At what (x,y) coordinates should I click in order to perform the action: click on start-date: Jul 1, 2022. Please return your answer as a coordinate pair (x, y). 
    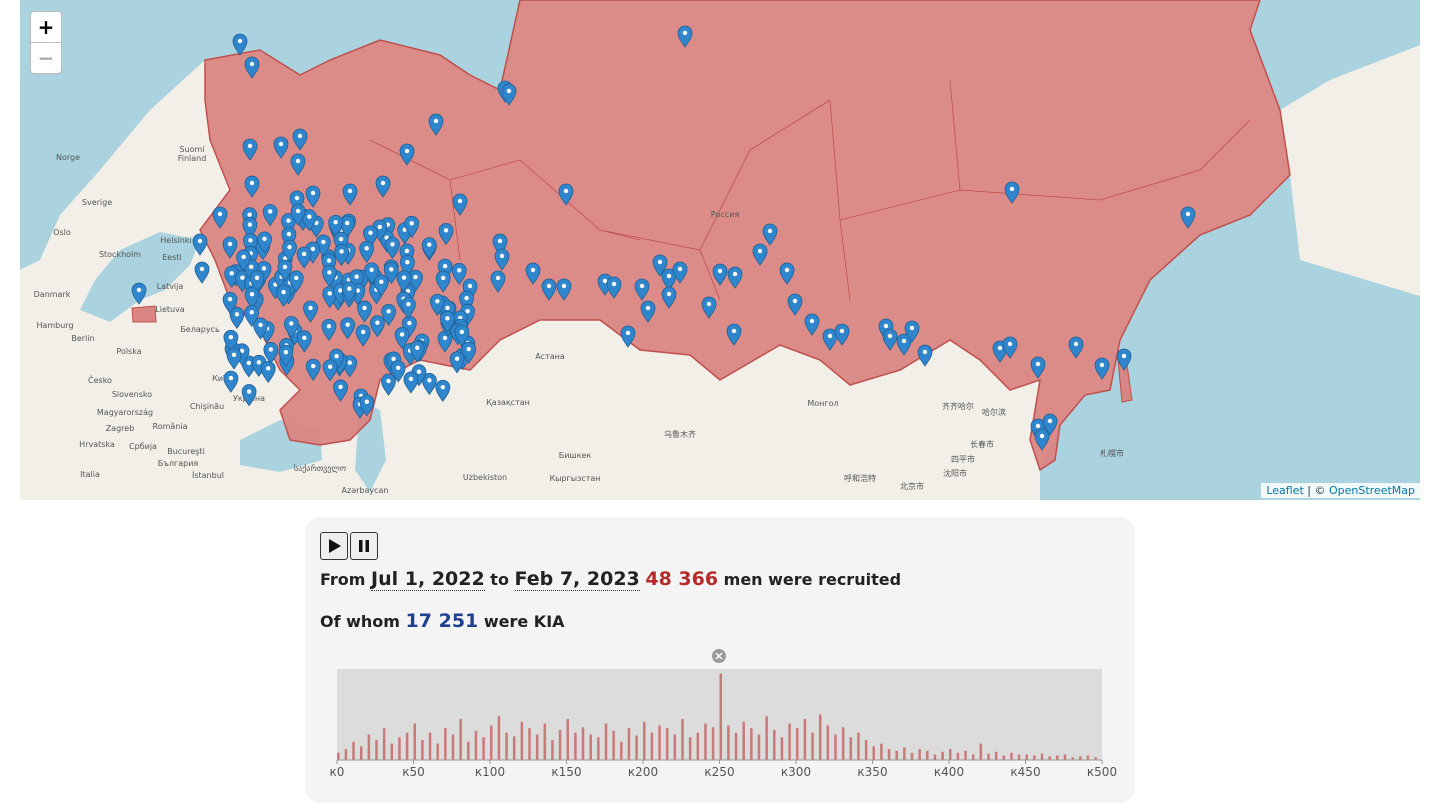
    Looking at the image, I should click on (428, 579).